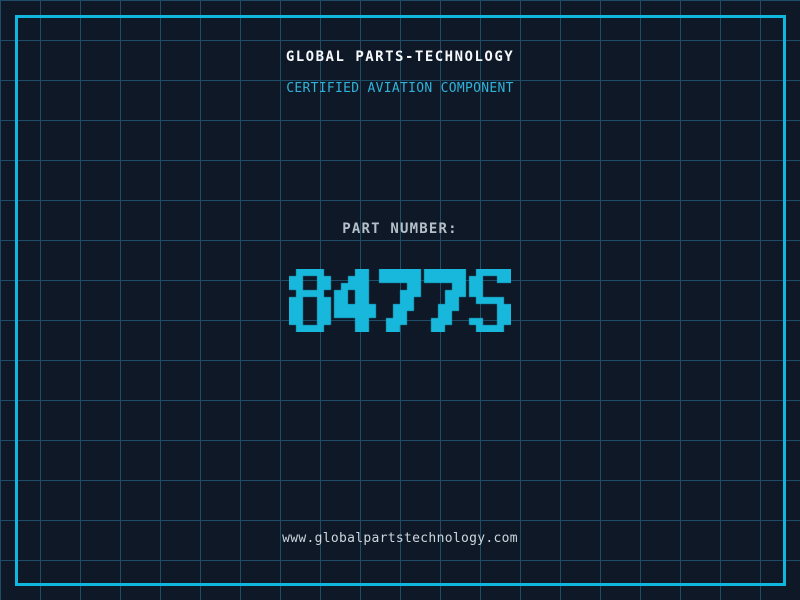 The height and width of the screenshot is (600, 800). Describe the element at coordinates (400, 57) in the screenshot. I see `company-title: GLOBAL PARTS-TECHNOLOGY` at that location.